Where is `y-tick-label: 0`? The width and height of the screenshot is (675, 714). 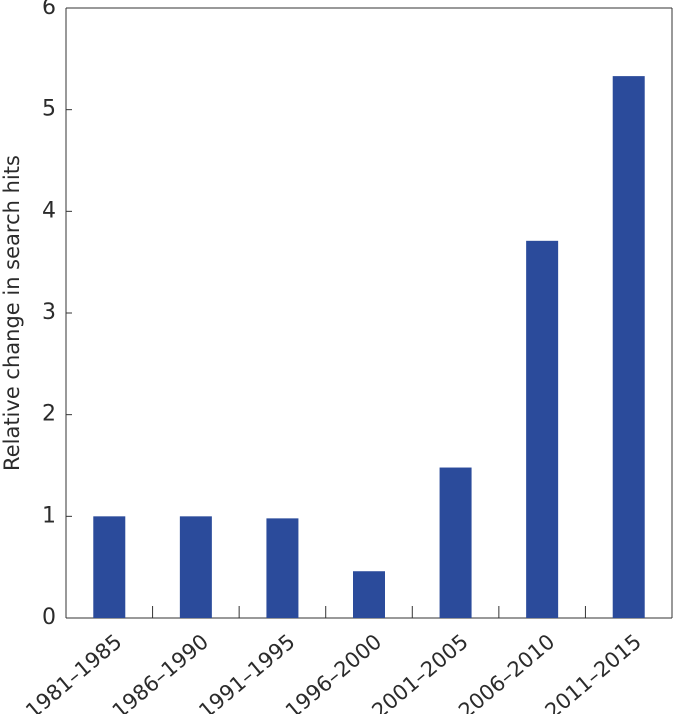 y-tick-label: 0 is located at coordinates (49, 617).